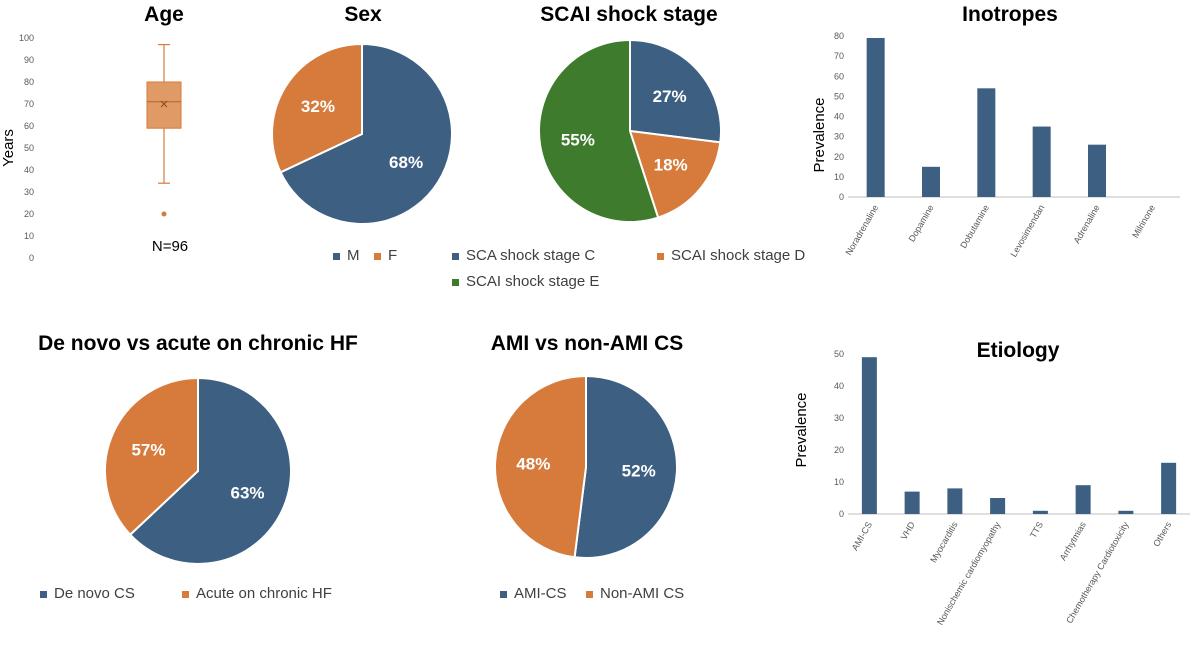 This screenshot has height=653, width=1200. Describe the element at coordinates (628, 14) in the screenshot. I see `scai-title: SCAI shock stage` at that location.